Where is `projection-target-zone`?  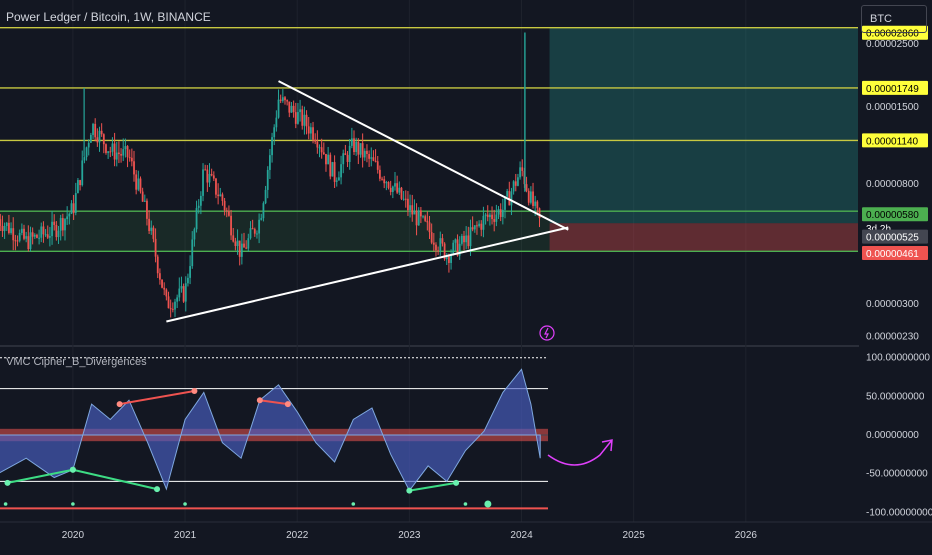
projection-target-zone is located at coordinates (703, 125).